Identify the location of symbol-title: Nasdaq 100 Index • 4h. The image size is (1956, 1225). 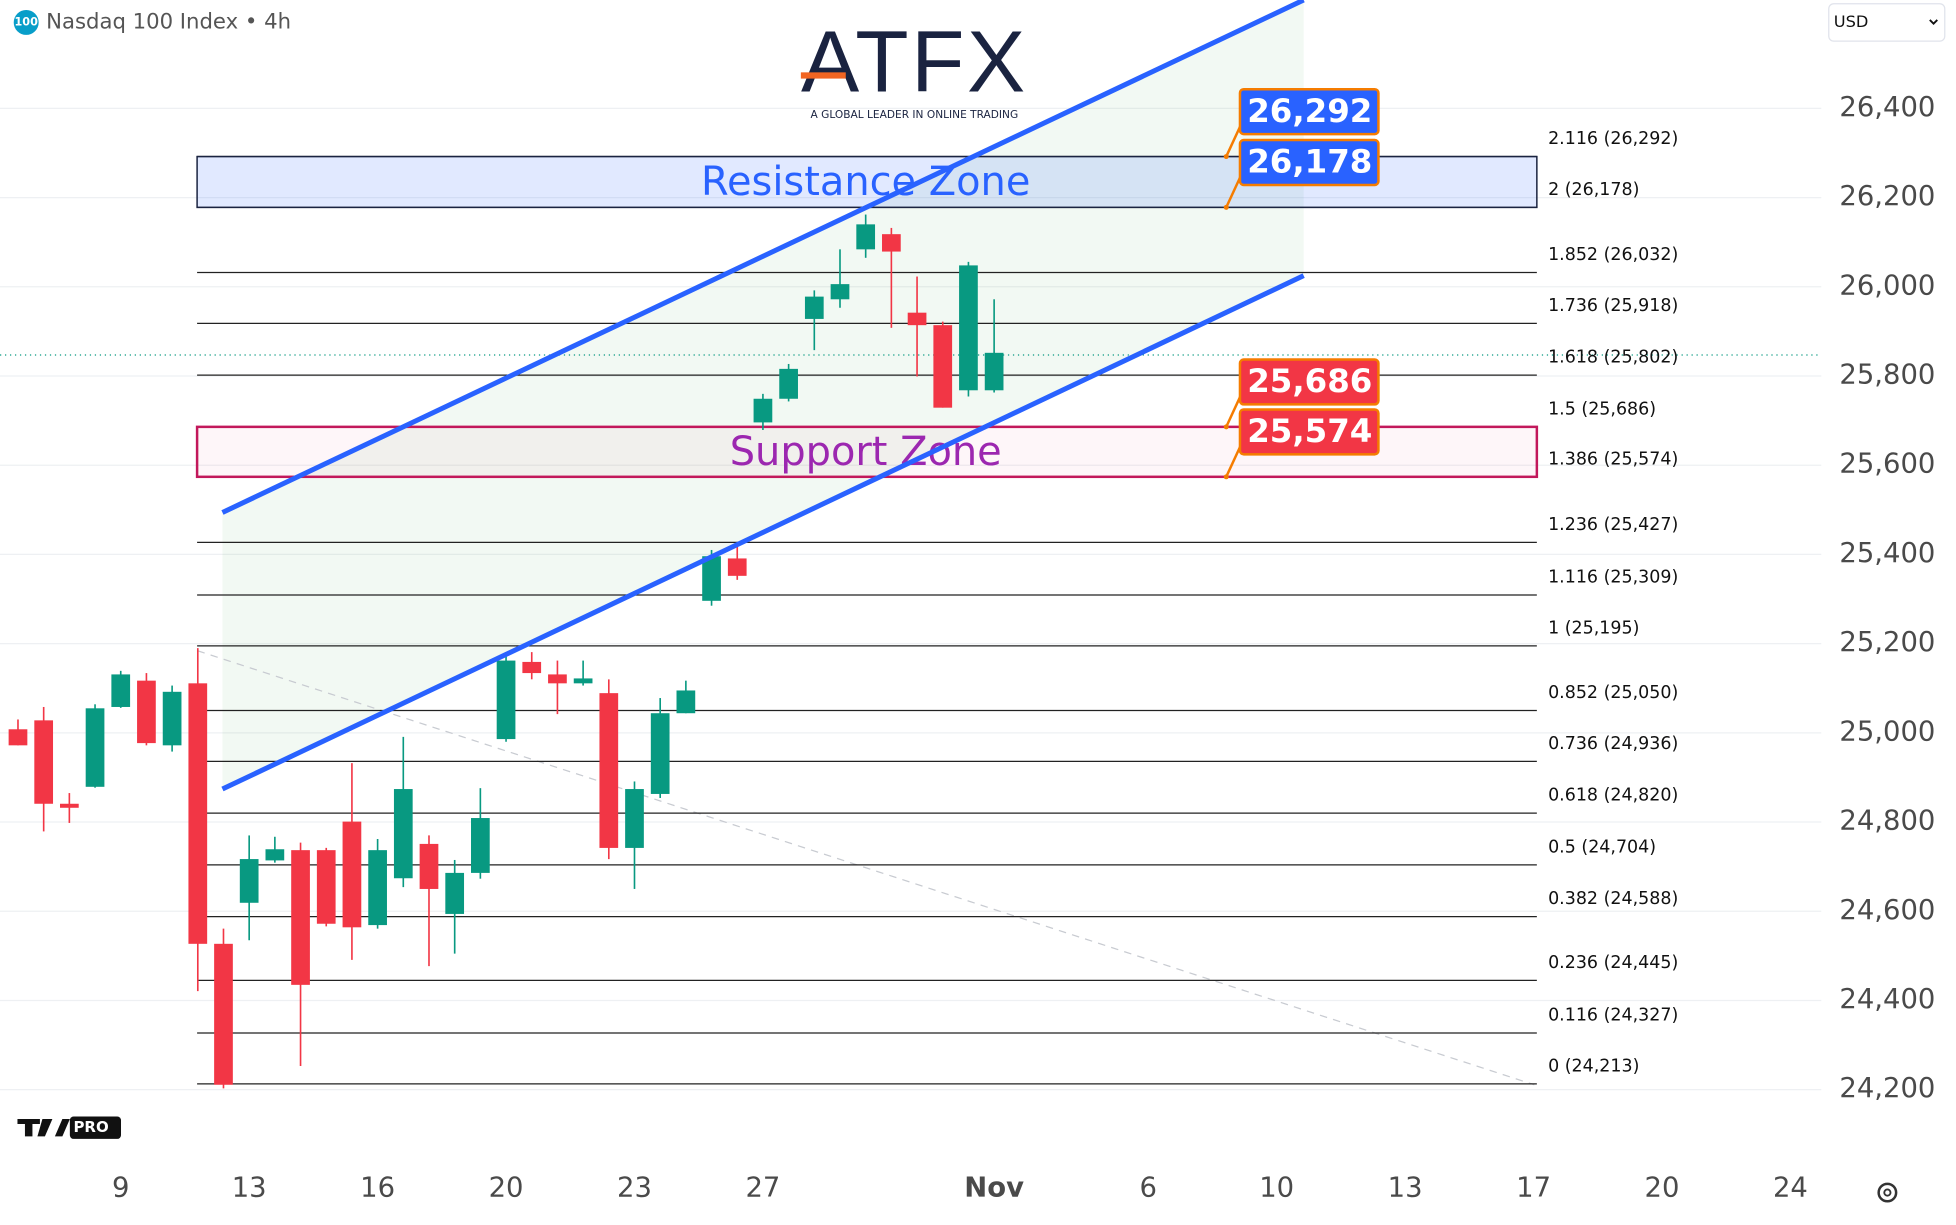
(168, 20).